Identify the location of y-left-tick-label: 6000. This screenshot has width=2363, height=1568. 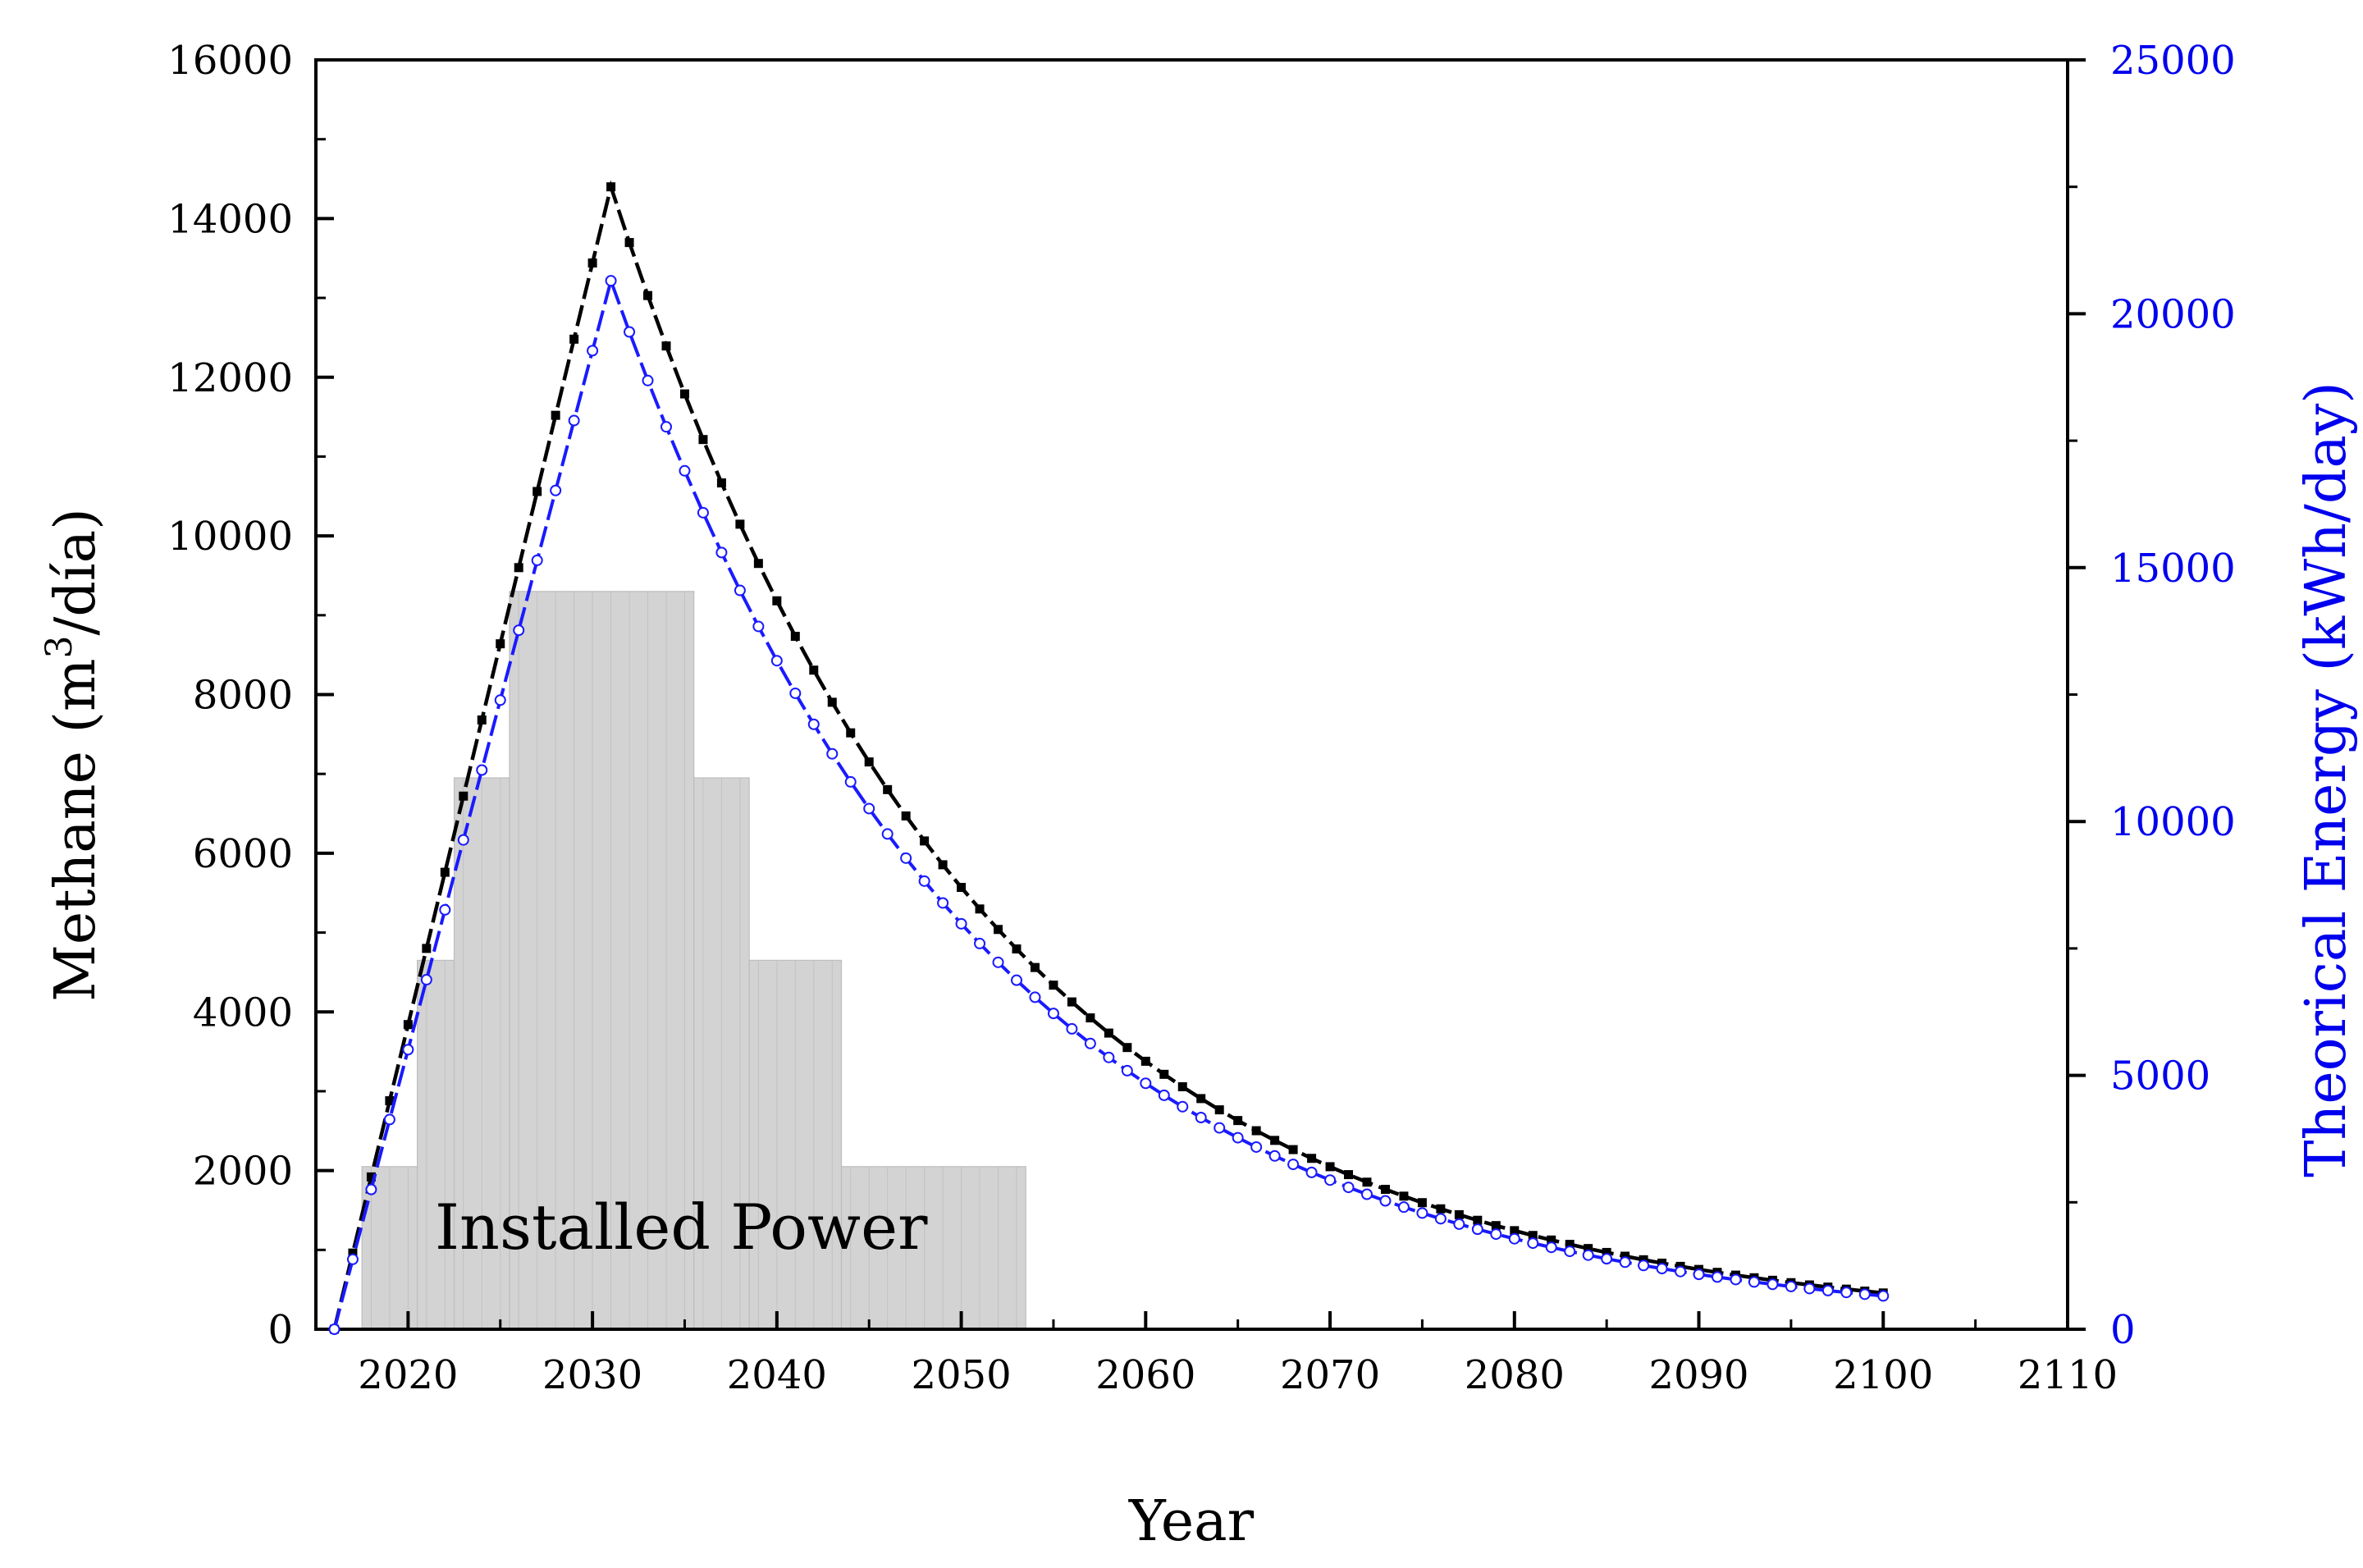
(243, 854).